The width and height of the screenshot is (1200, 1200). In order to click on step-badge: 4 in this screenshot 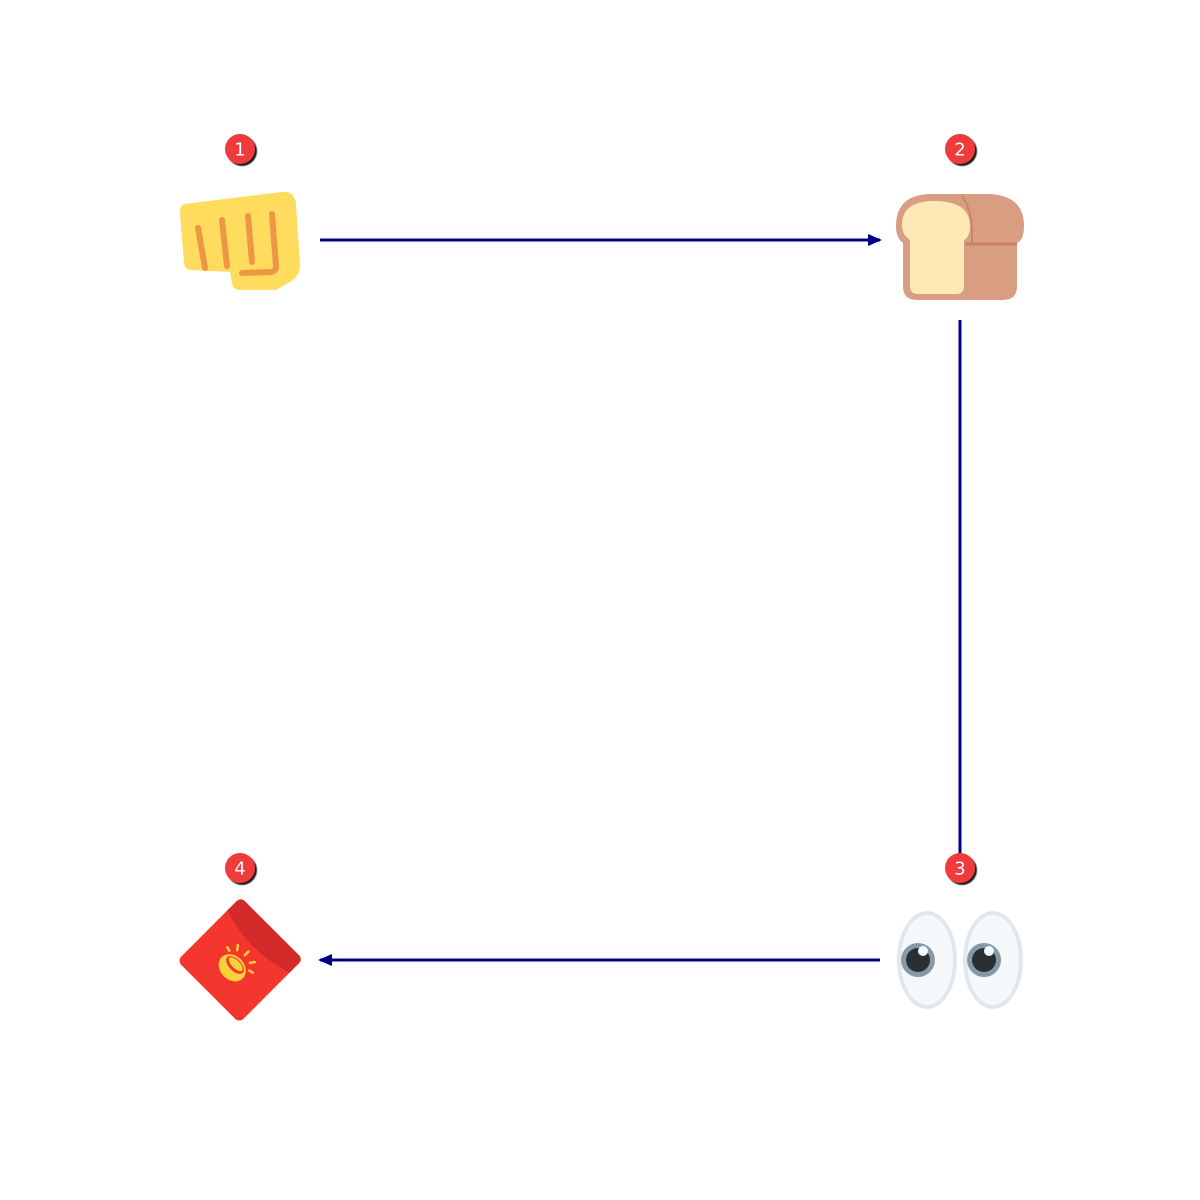, I will do `click(240, 868)`.